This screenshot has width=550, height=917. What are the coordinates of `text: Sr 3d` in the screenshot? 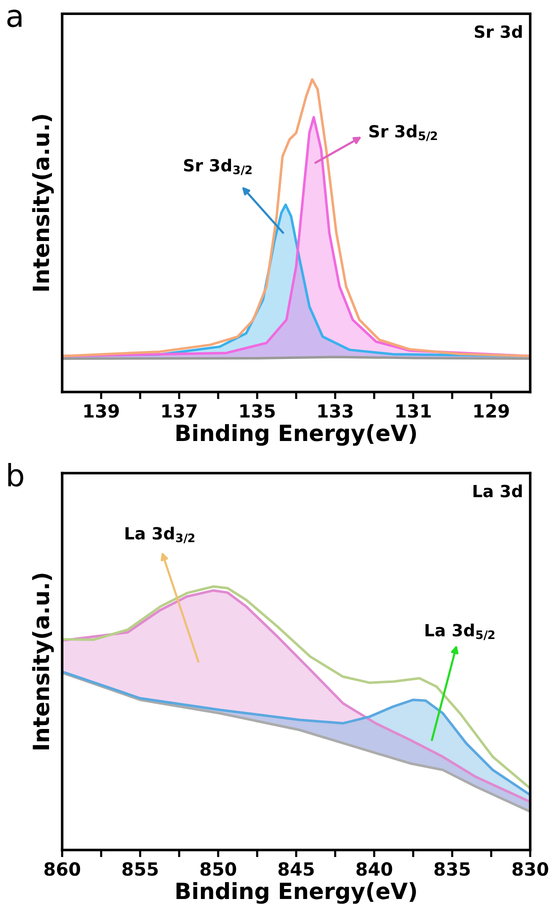 It's located at (498, 31).